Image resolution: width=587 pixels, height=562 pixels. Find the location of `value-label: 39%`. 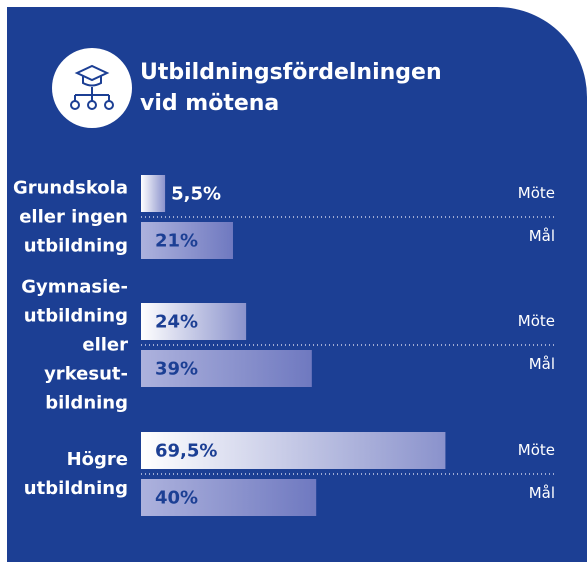

value-label: 39% is located at coordinates (176, 369).